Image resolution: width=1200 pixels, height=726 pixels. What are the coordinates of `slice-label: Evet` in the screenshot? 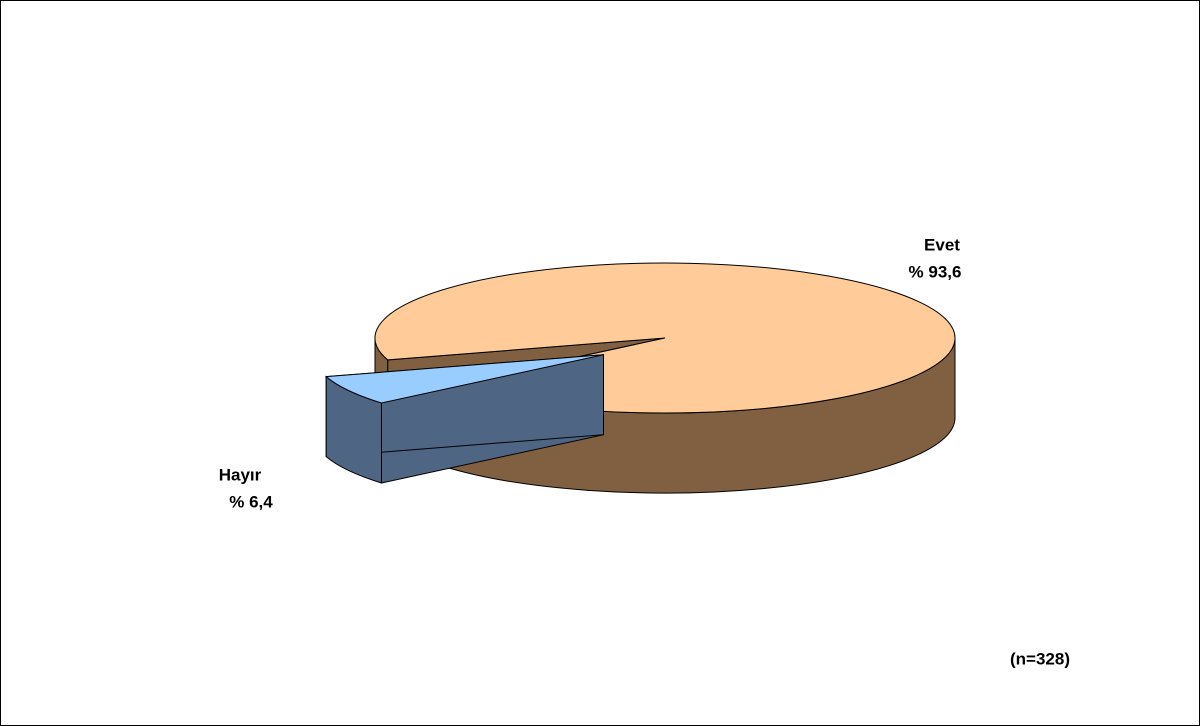 It's located at (942, 244).